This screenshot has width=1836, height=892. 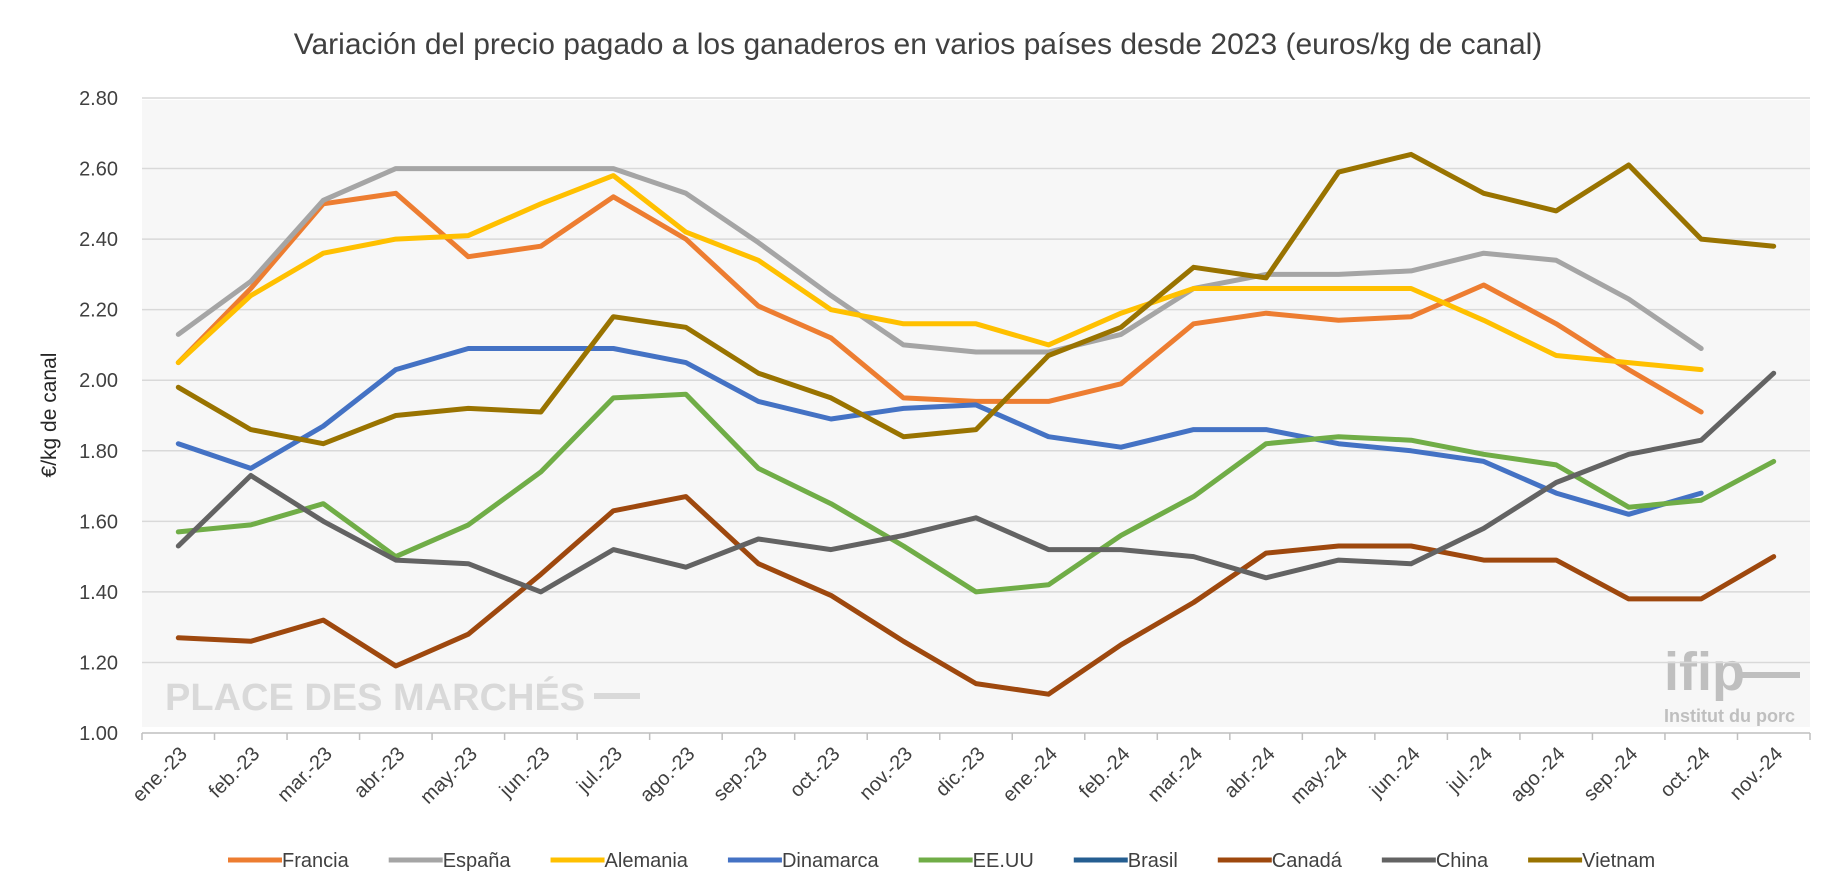 What do you see at coordinates (1125, 861) in the screenshot?
I see `legend-item: Brasil` at bounding box center [1125, 861].